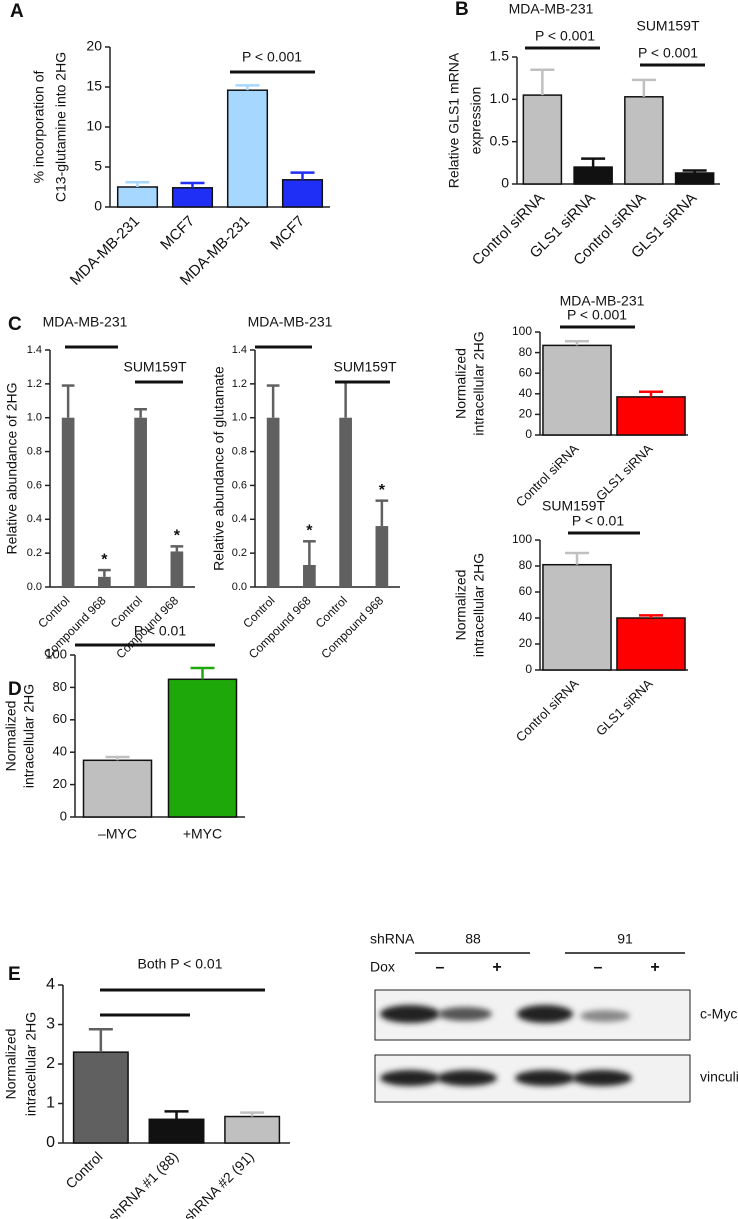  Describe the element at coordinates (462, 10) in the screenshot. I see `panel-label: B` at that location.